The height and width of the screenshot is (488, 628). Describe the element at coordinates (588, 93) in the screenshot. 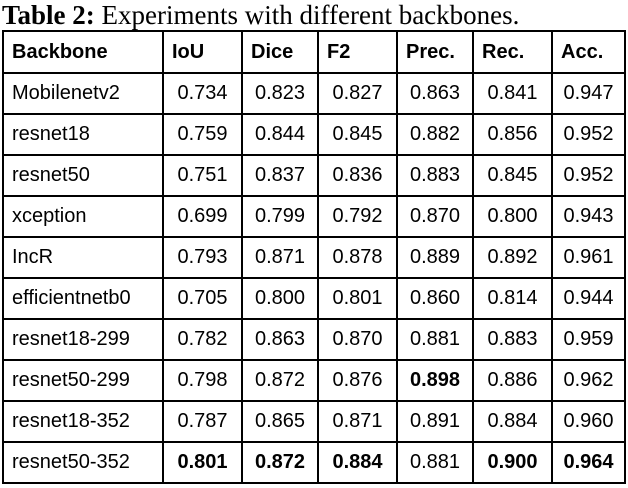

I see `value-cell: 0.947` at that location.